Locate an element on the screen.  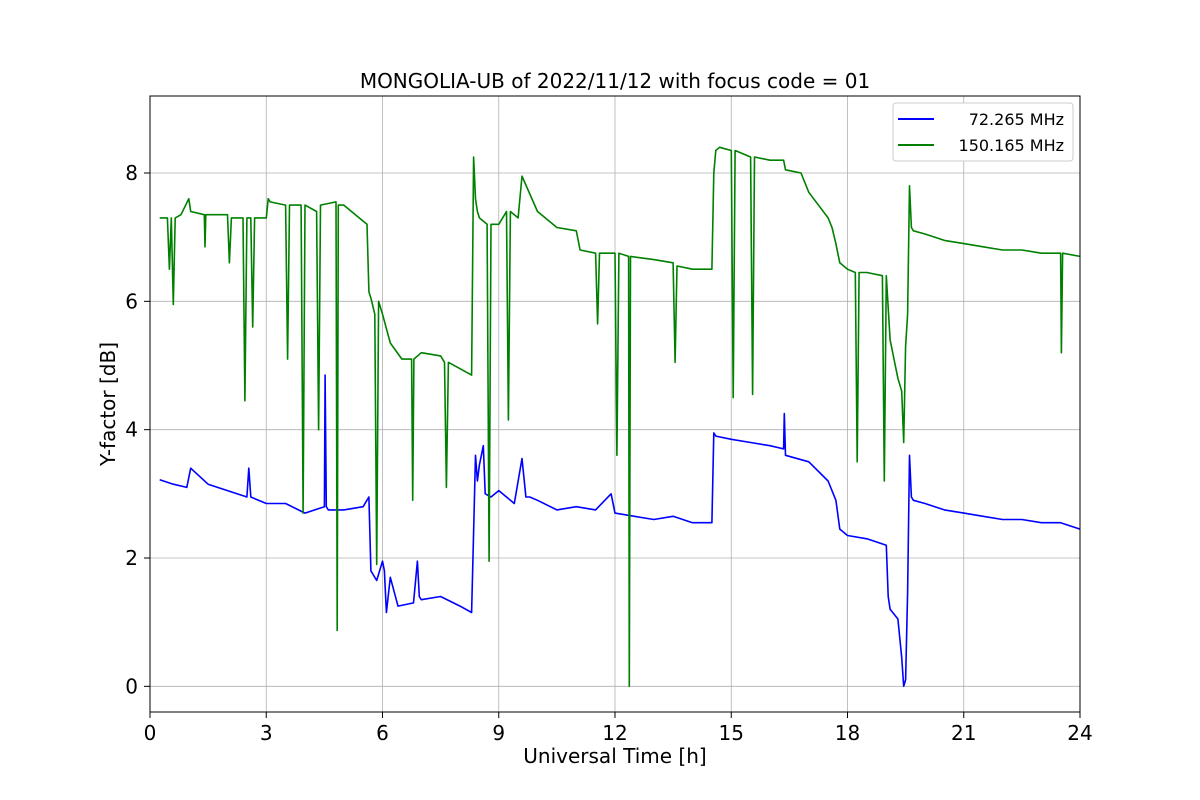
y-tick-label: 4 is located at coordinates (131, 430).